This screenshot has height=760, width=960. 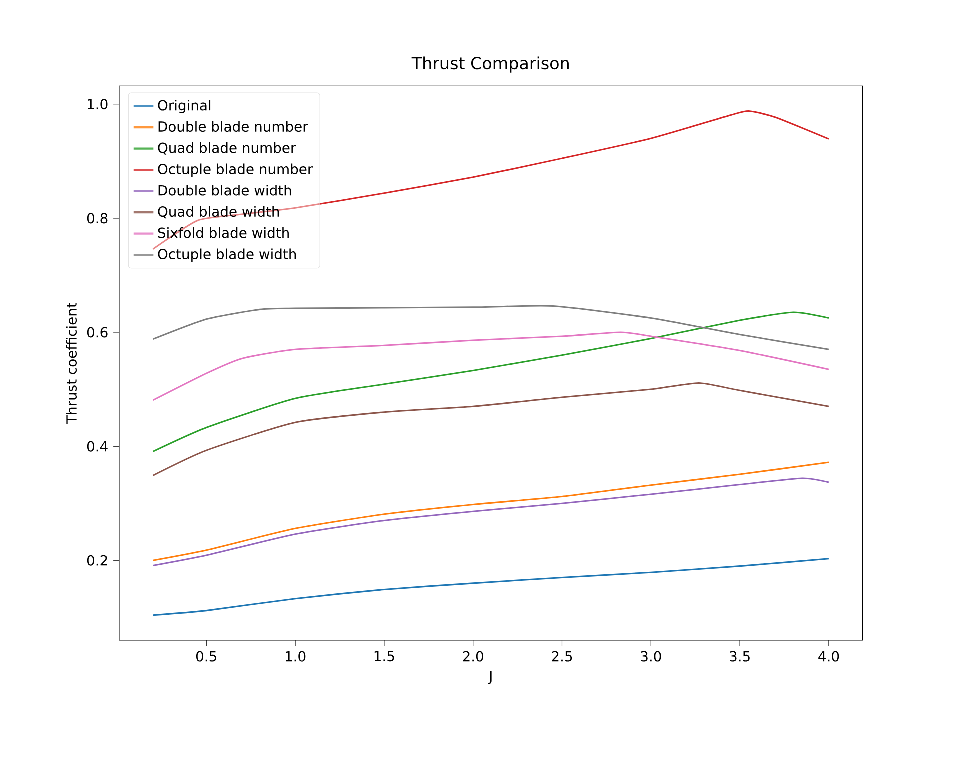 I want to click on x-axis-title: J, so click(x=490, y=677).